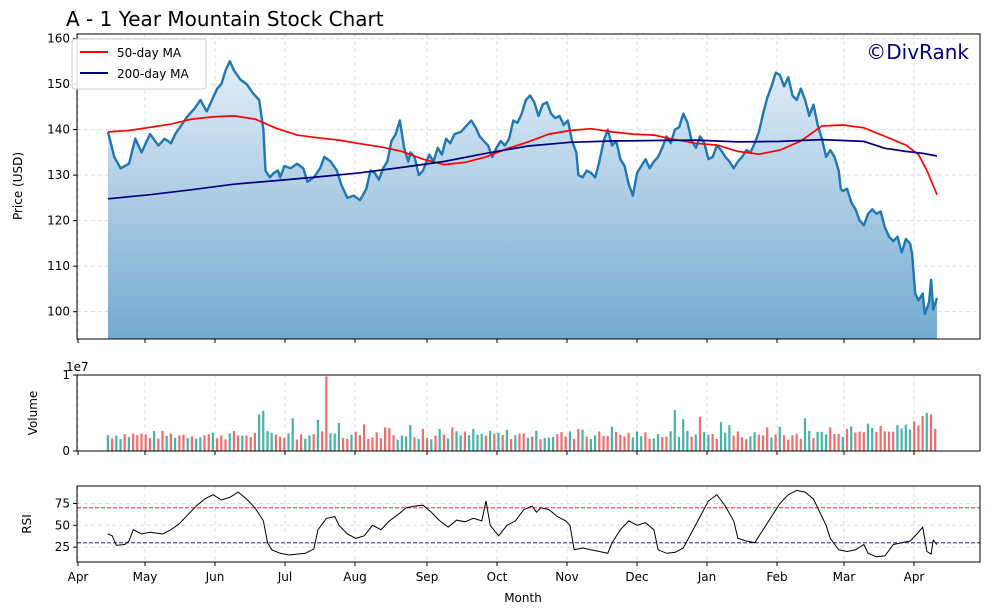  I want to click on month-tick-label: Nov, so click(566, 577).